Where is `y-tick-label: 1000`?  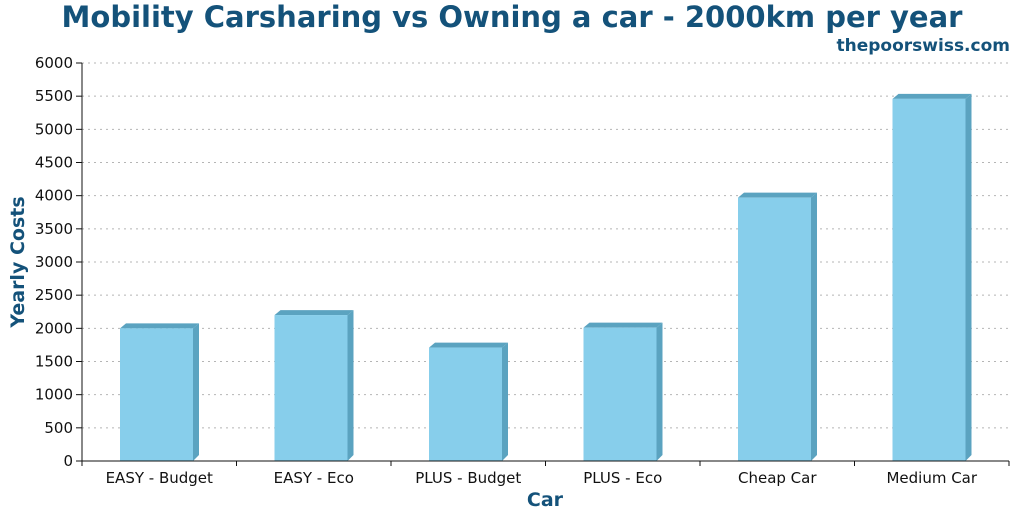
y-tick-label: 1000 is located at coordinates (54, 395).